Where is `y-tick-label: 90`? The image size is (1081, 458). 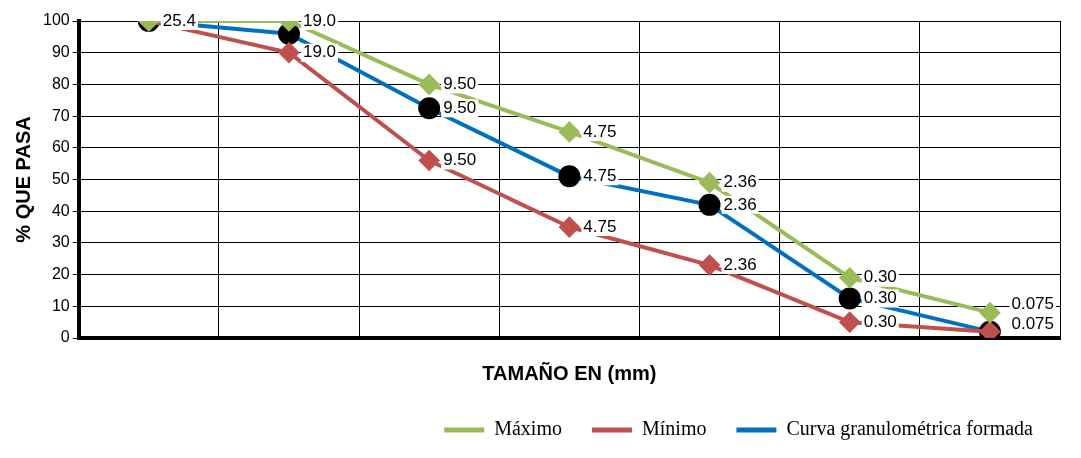
y-tick-label: 90 is located at coordinates (60, 52).